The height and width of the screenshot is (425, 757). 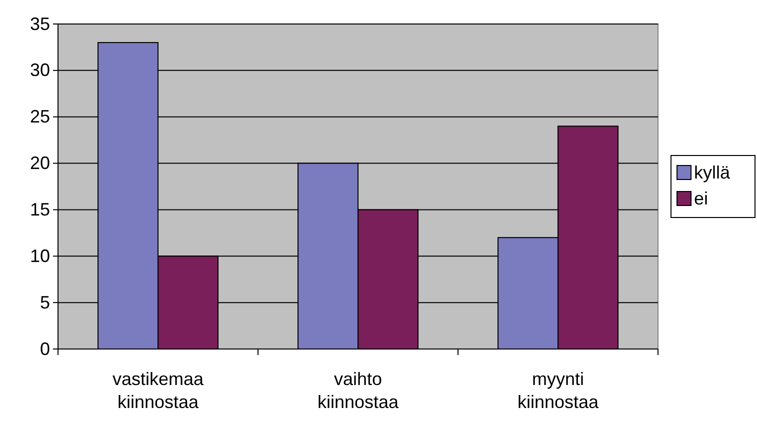 I want to click on y-tick-label: 10, so click(x=40, y=256).